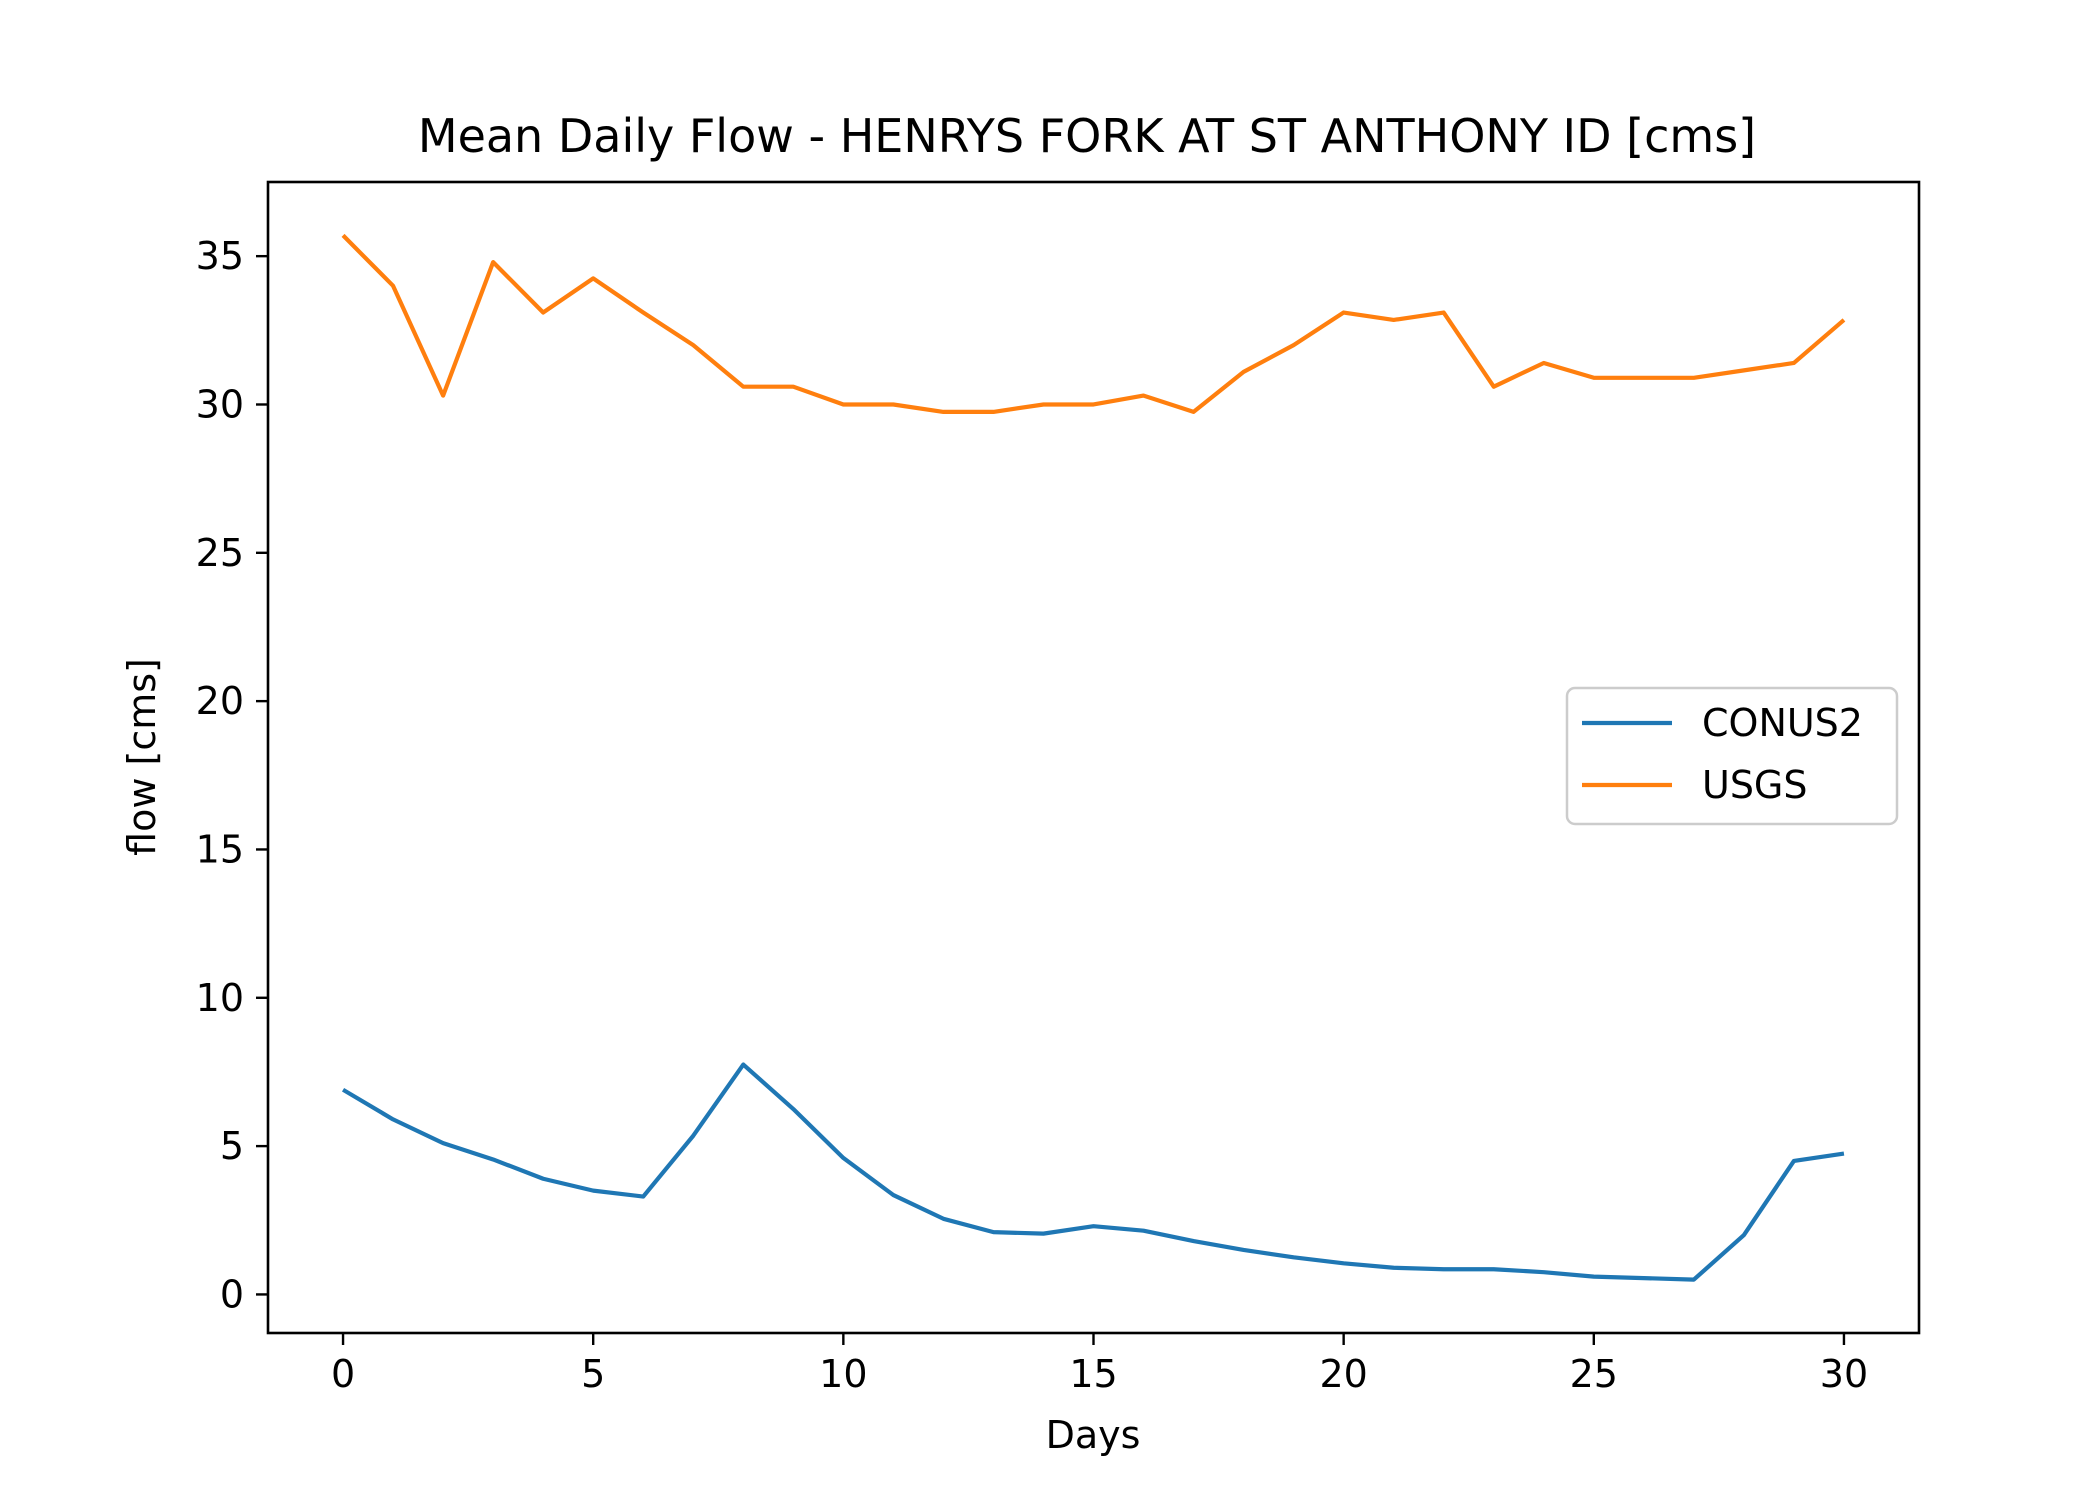 The image size is (2100, 1500). I want to click on series-usgs, so click(1093, 323).